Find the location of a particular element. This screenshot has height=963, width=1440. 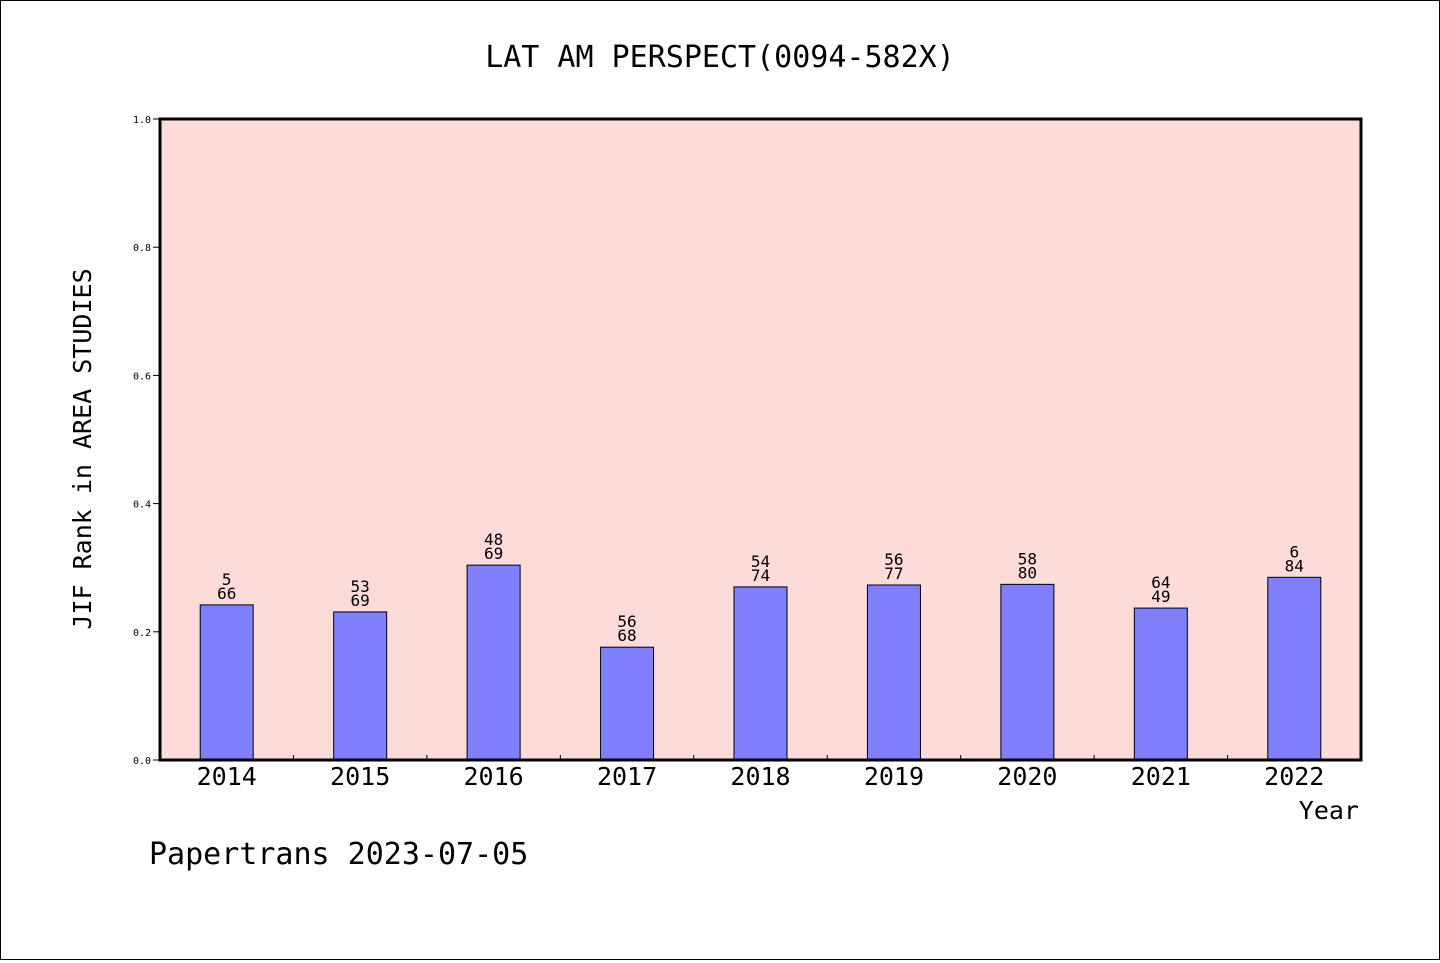

bar-rank-label: 64 is located at coordinates (1160, 582).